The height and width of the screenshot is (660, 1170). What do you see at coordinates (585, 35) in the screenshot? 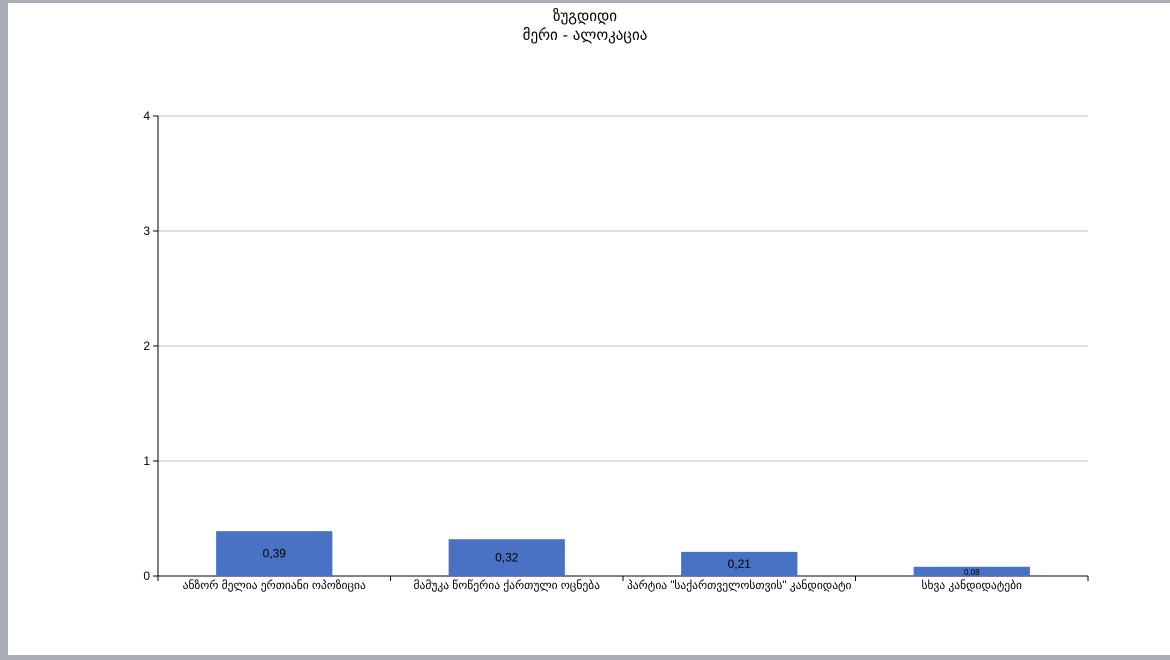
I see `chart-subtitle: მერი - ალოკაცია` at bounding box center [585, 35].